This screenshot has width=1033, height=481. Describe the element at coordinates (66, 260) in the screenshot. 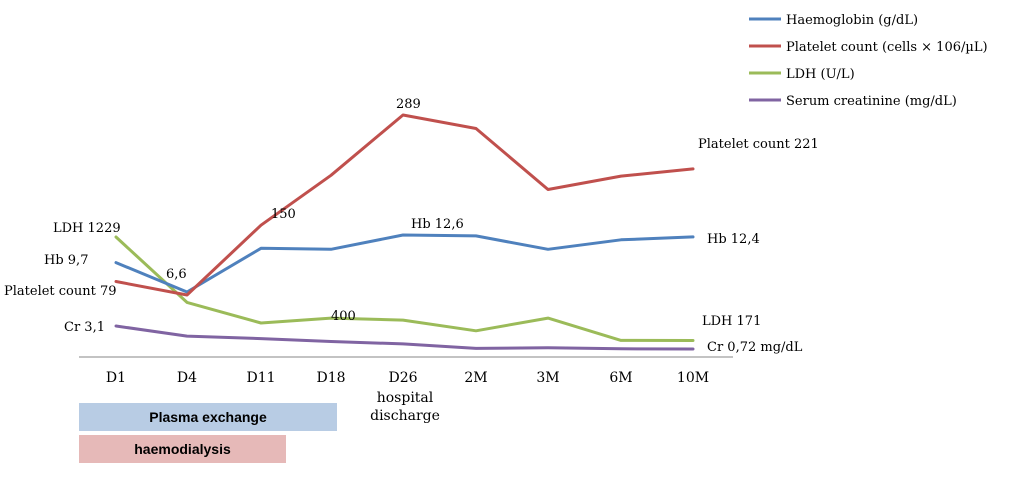

I see `annotation-hb-first: Hb 9,7` at that location.